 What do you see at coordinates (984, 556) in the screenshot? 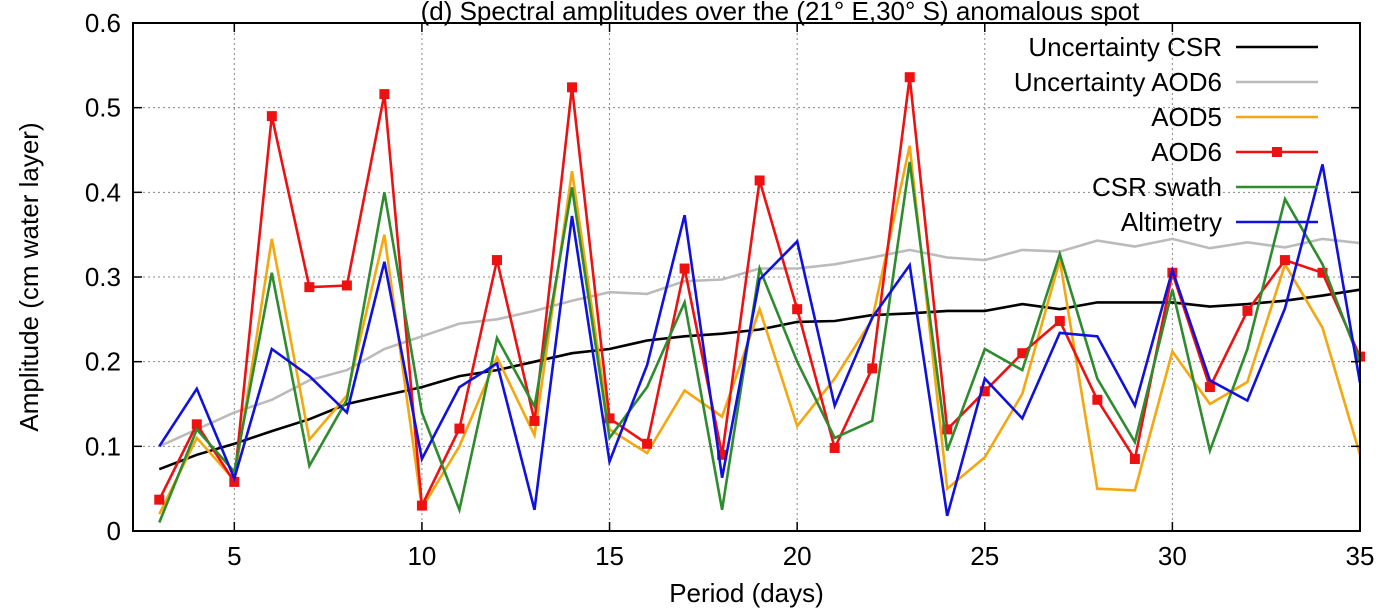
I see `x-tick-label: 25` at bounding box center [984, 556].